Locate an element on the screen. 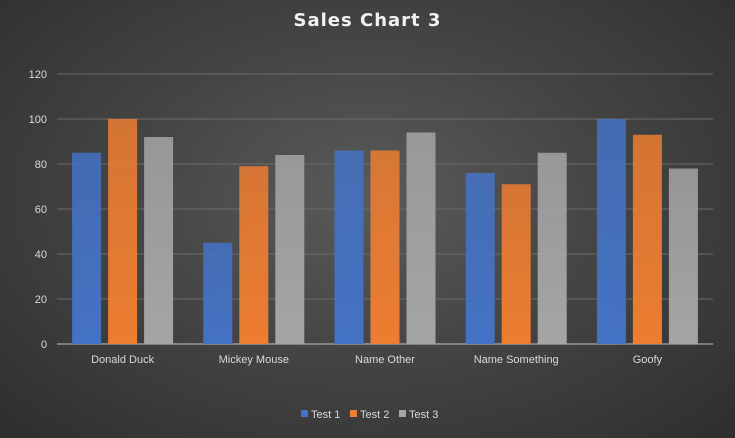 The width and height of the screenshot is (735, 438). legend-label: Test 1 is located at coordinates (325, 415).